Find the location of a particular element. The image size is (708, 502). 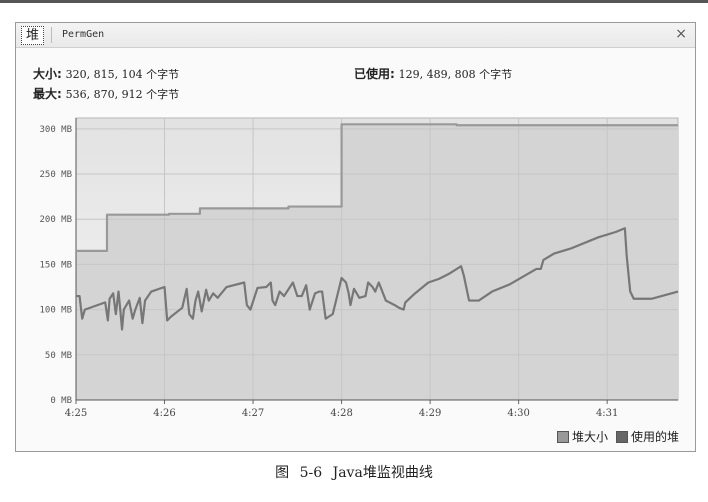

x-tick-label: 4:27 is located at coordinates (253, 413).